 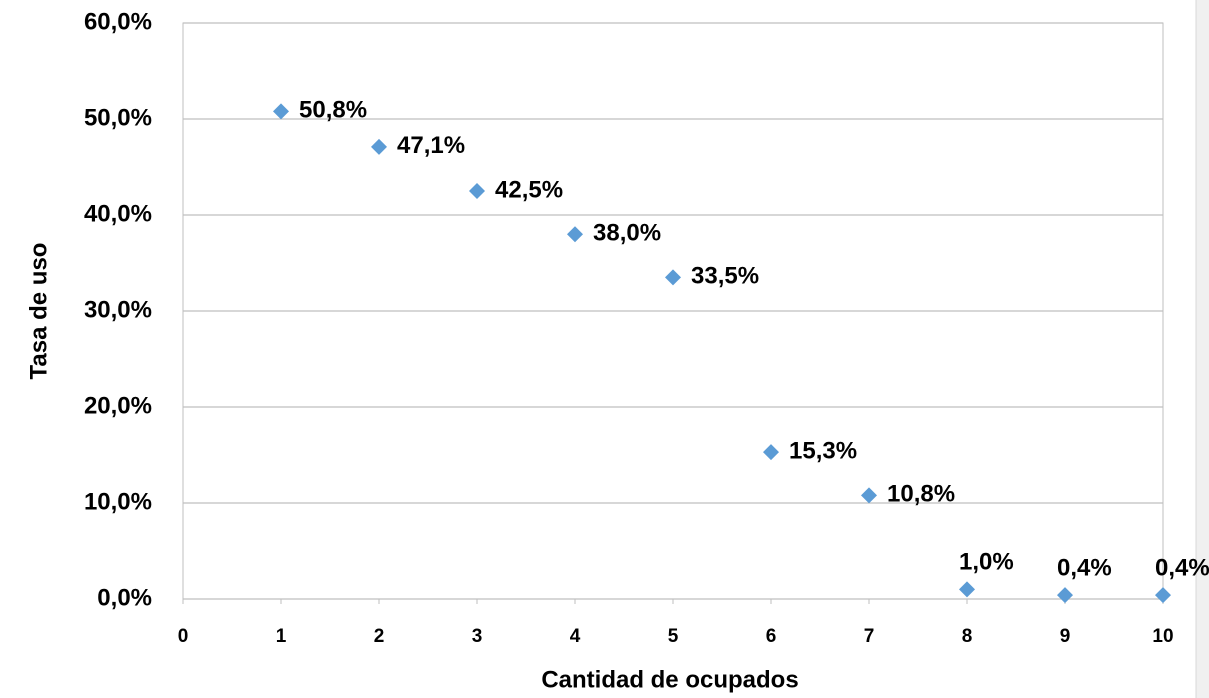 What do you see at coordinates (627, 233) in the screenshot?
I see `data-label: 38,0%` at bounding box center [627, 233].